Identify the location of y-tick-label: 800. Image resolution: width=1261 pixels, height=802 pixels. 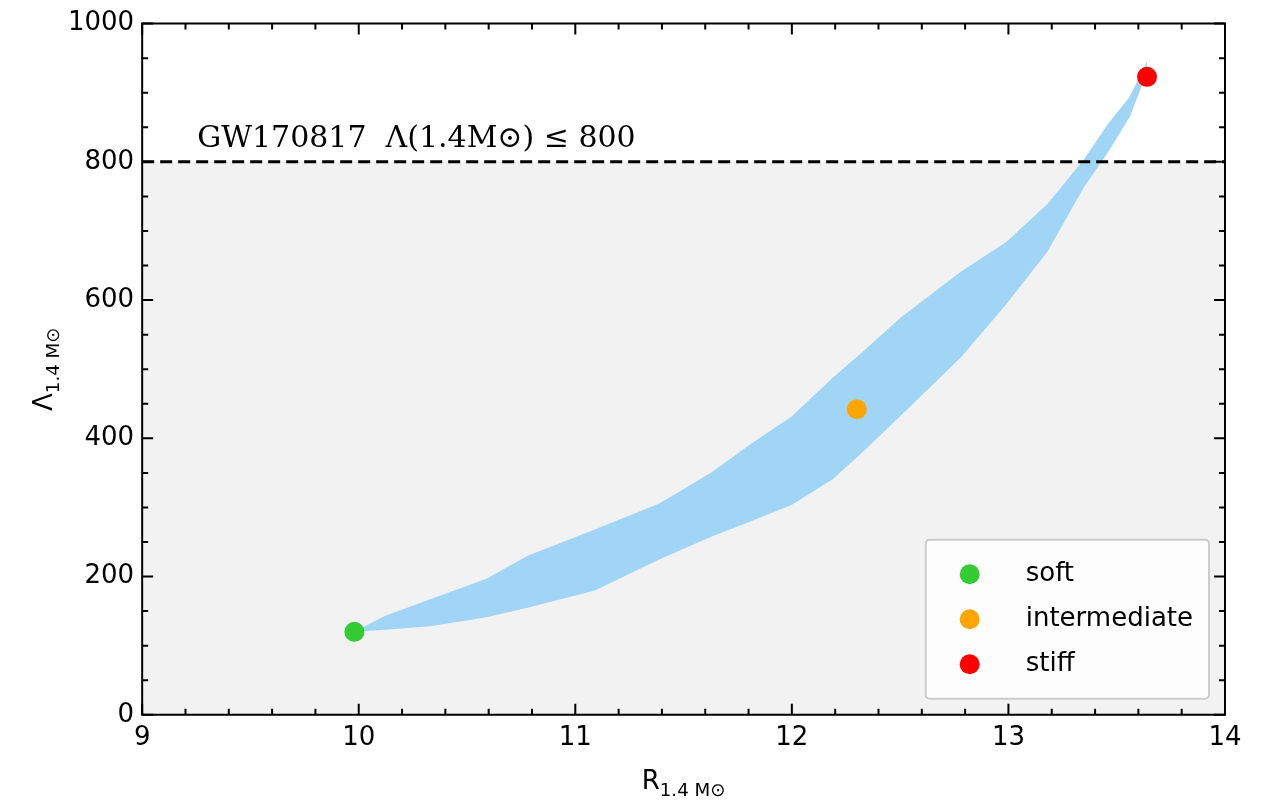
(109, 159).